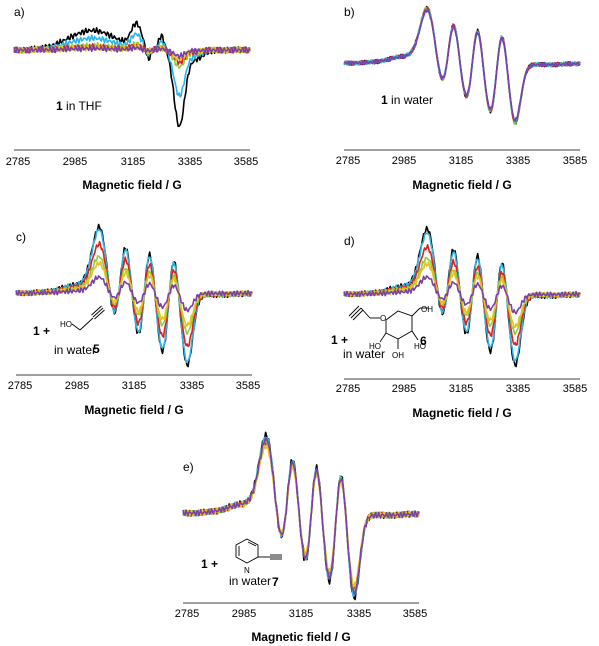 Image resolution: width=599 pixels, height=646 pixels. I want to click on panel-e-annotation: 1 + N in water 7, so click(241, 563).